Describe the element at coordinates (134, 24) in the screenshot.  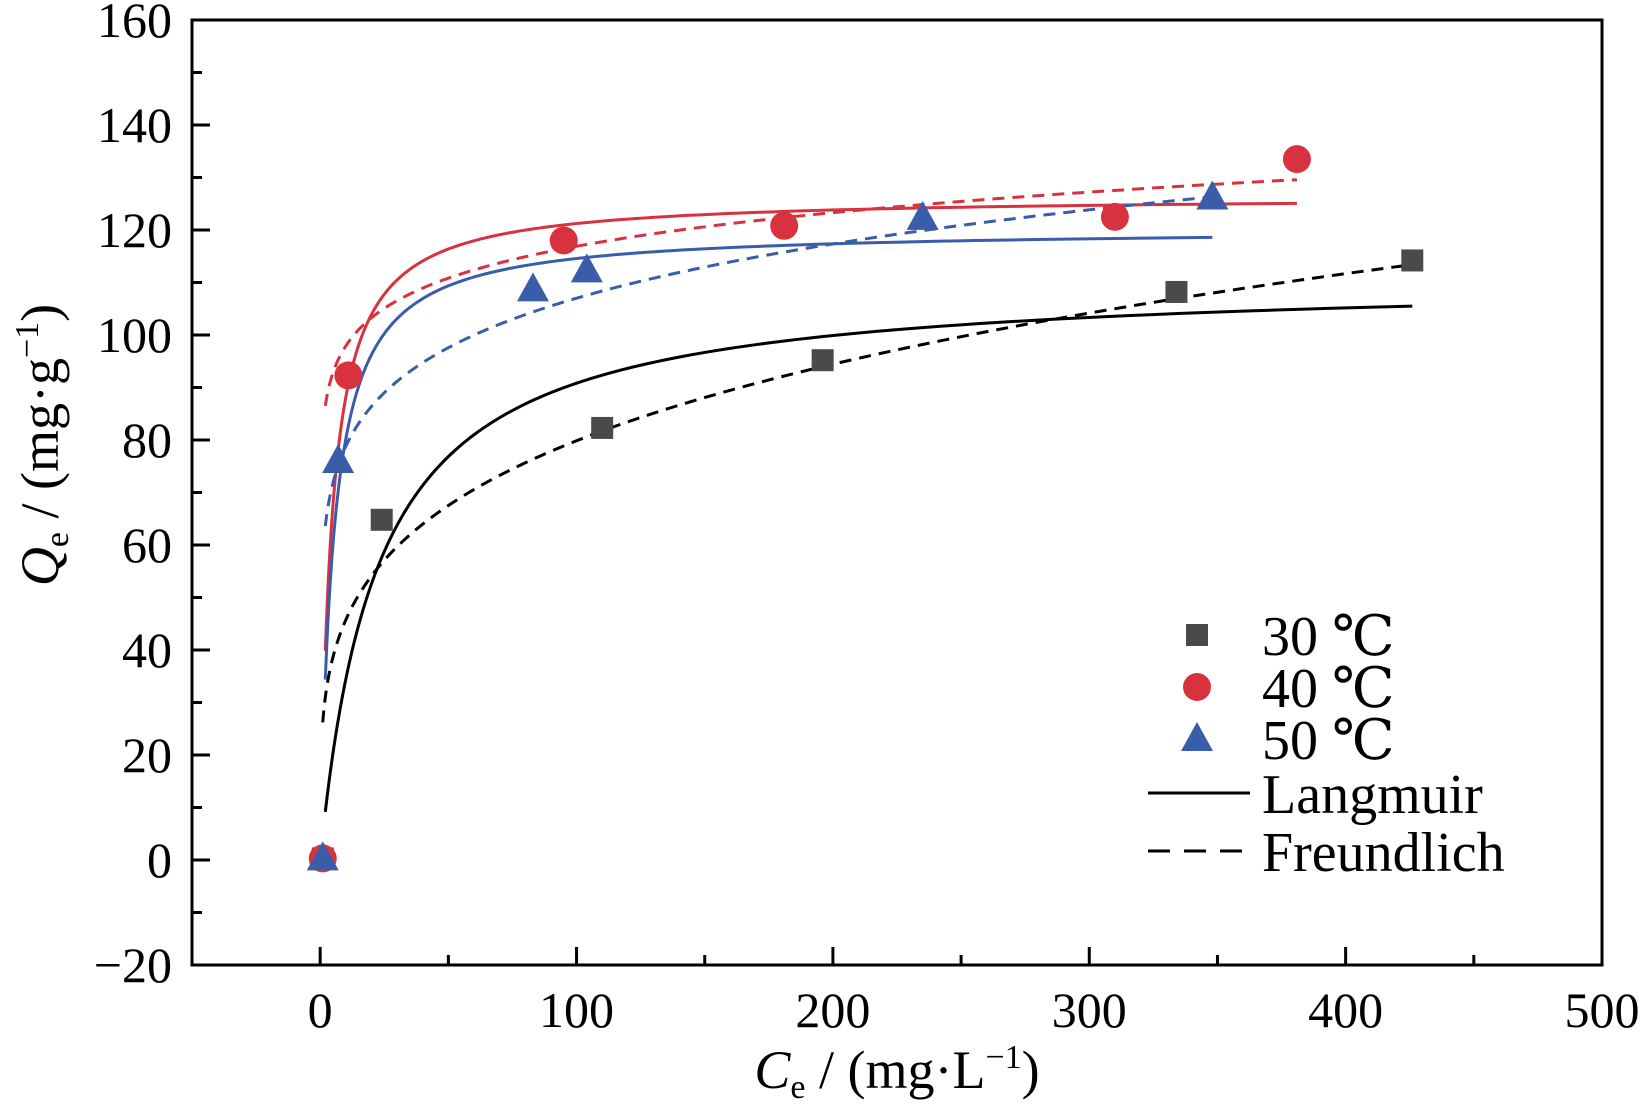
I see `y-tick-label: 160` at that location.